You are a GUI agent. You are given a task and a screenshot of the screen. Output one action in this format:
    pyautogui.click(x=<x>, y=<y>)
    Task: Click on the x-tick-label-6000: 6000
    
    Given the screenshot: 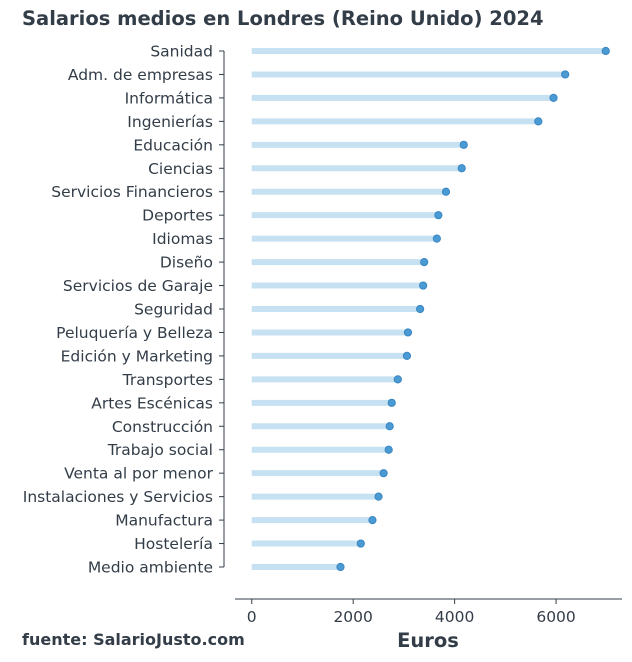 What is the action you would take?
    pyautogui.click(x=555, y=617)
    